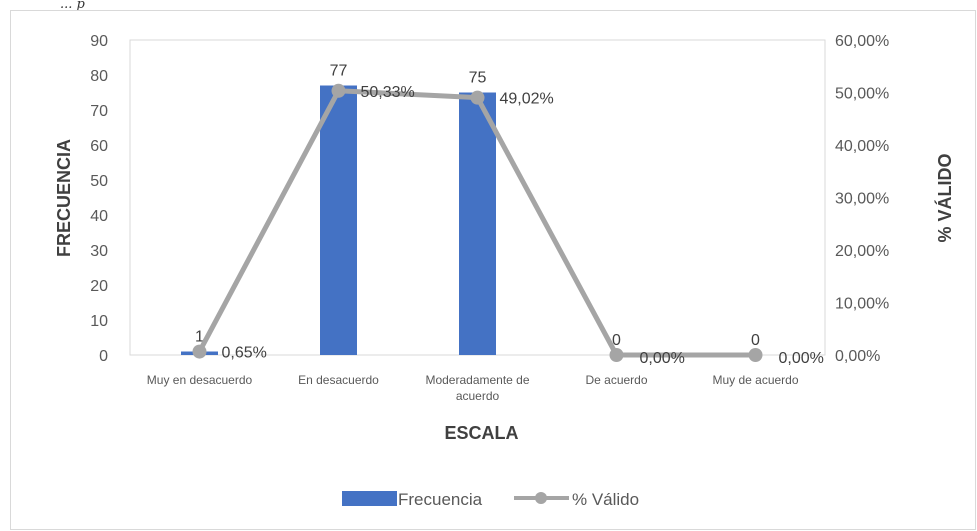 This screenshot has width=977, height=531. What do you see at coordinates (862, 146) in the screenshot?
I see `y-right-tick-label: 40,00%` at bounding box center [862, 146].